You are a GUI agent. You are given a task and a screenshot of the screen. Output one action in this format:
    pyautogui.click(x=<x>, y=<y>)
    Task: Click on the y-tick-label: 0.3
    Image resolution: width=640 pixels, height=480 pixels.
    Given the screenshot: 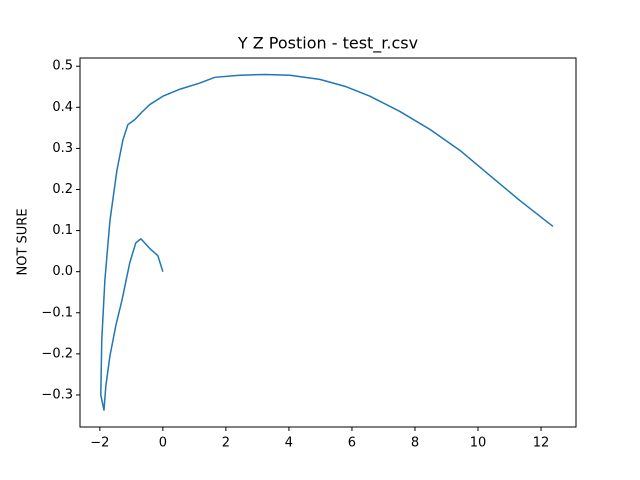 What is the action you would take?
    pyautogui.click(x=62, y=148)
    